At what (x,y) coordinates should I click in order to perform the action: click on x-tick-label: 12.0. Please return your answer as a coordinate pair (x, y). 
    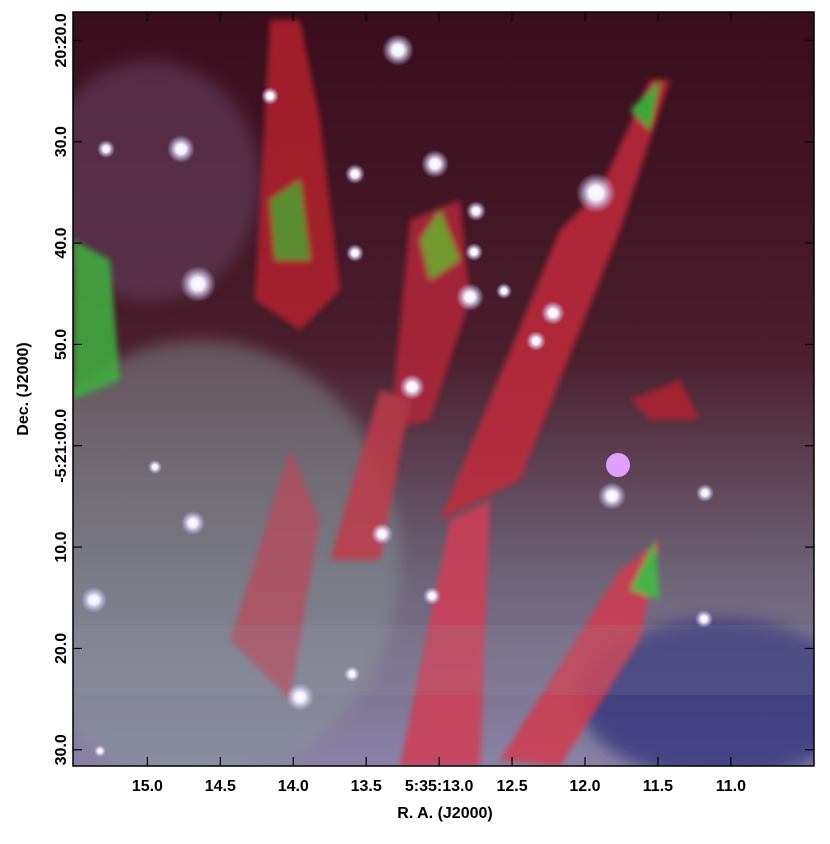
    Looking at the image, I should click on (584, 786).